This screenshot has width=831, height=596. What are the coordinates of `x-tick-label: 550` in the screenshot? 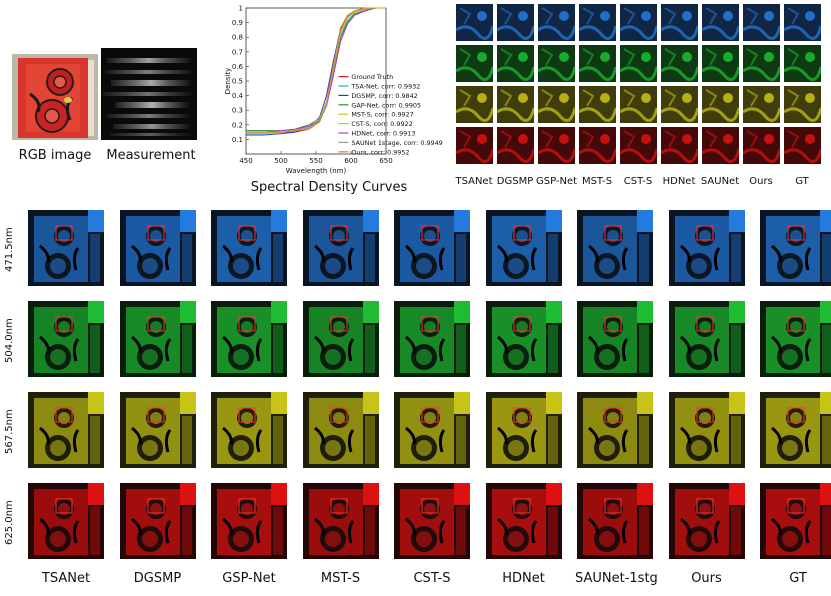 It's located at (315, 161).